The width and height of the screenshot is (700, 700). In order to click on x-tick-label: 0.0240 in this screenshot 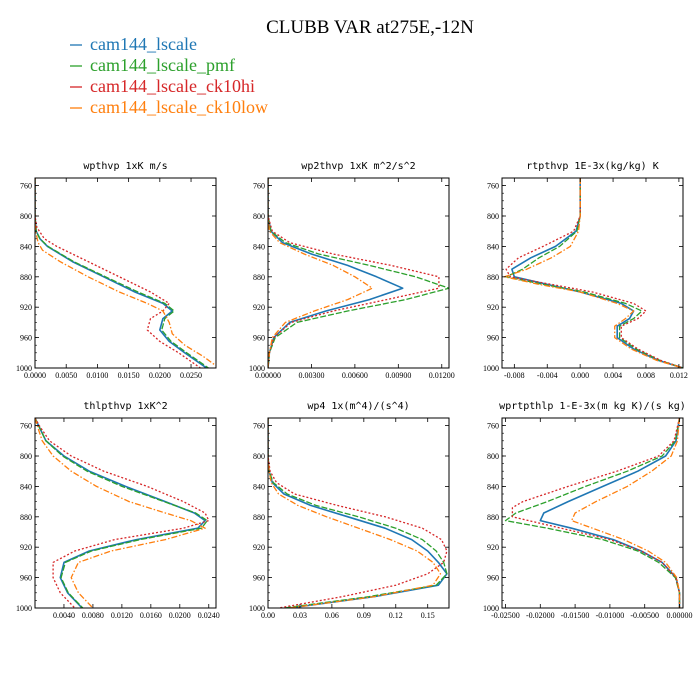, I will do `click(209, 615)`.